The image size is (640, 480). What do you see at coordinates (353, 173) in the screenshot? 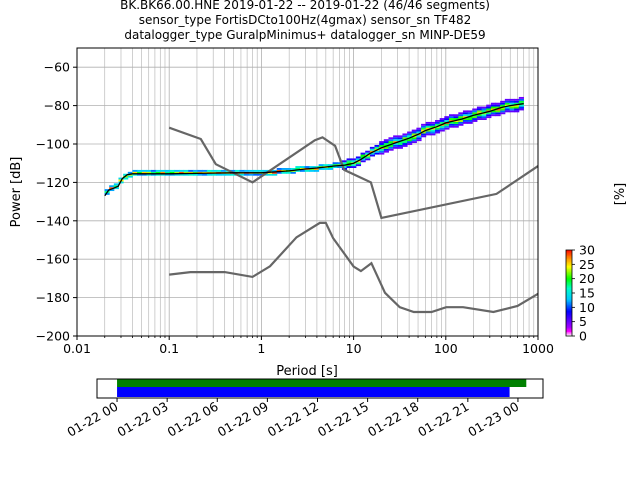
I see `new-high-noise-model` at bounding box center [353, 173].